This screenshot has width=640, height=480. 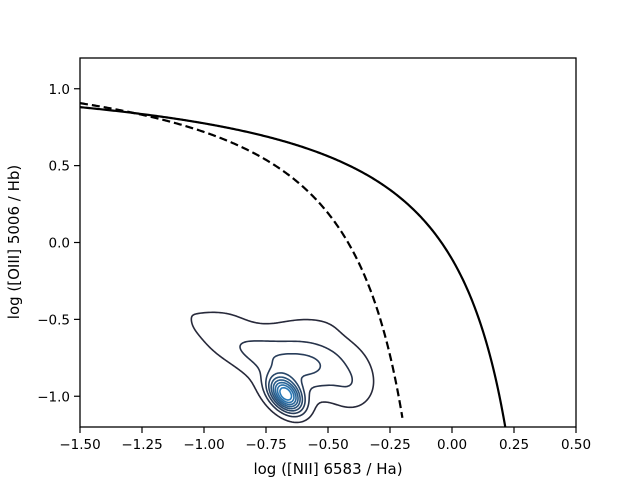 I want to click on y-tick-label: 1.0, so click(x=59, y=90).